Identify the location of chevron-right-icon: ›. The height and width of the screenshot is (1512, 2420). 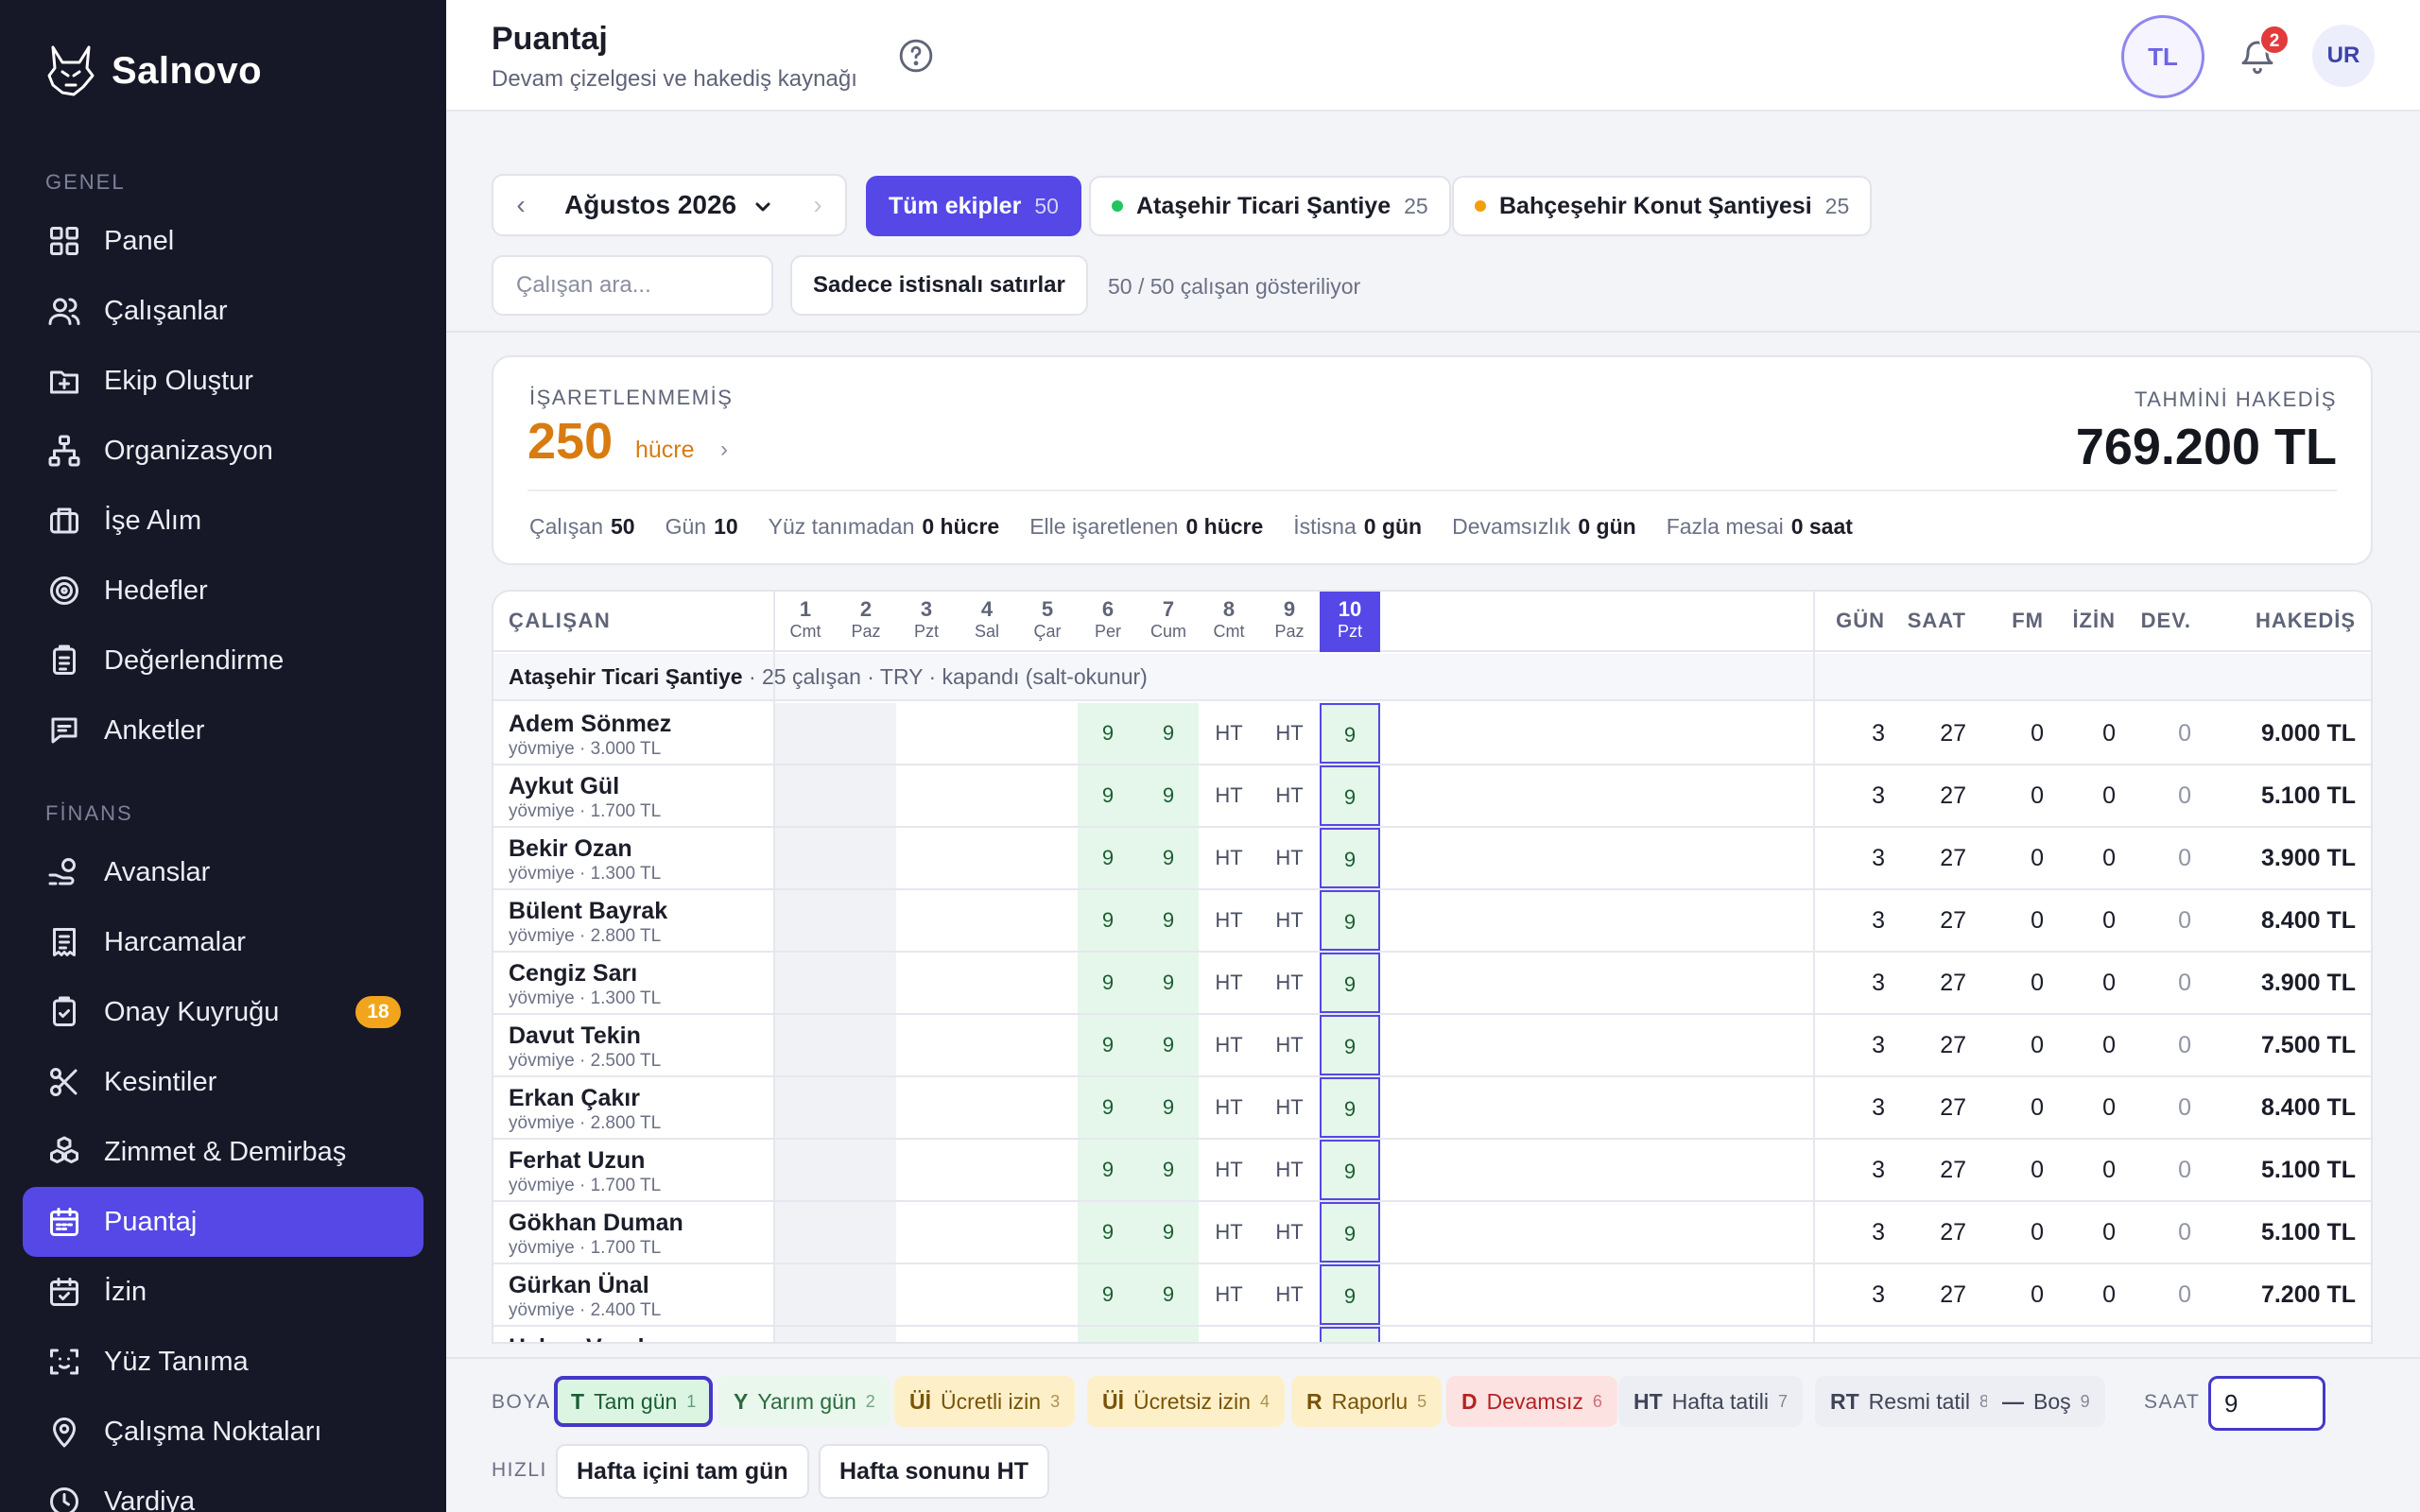
(724, 449).